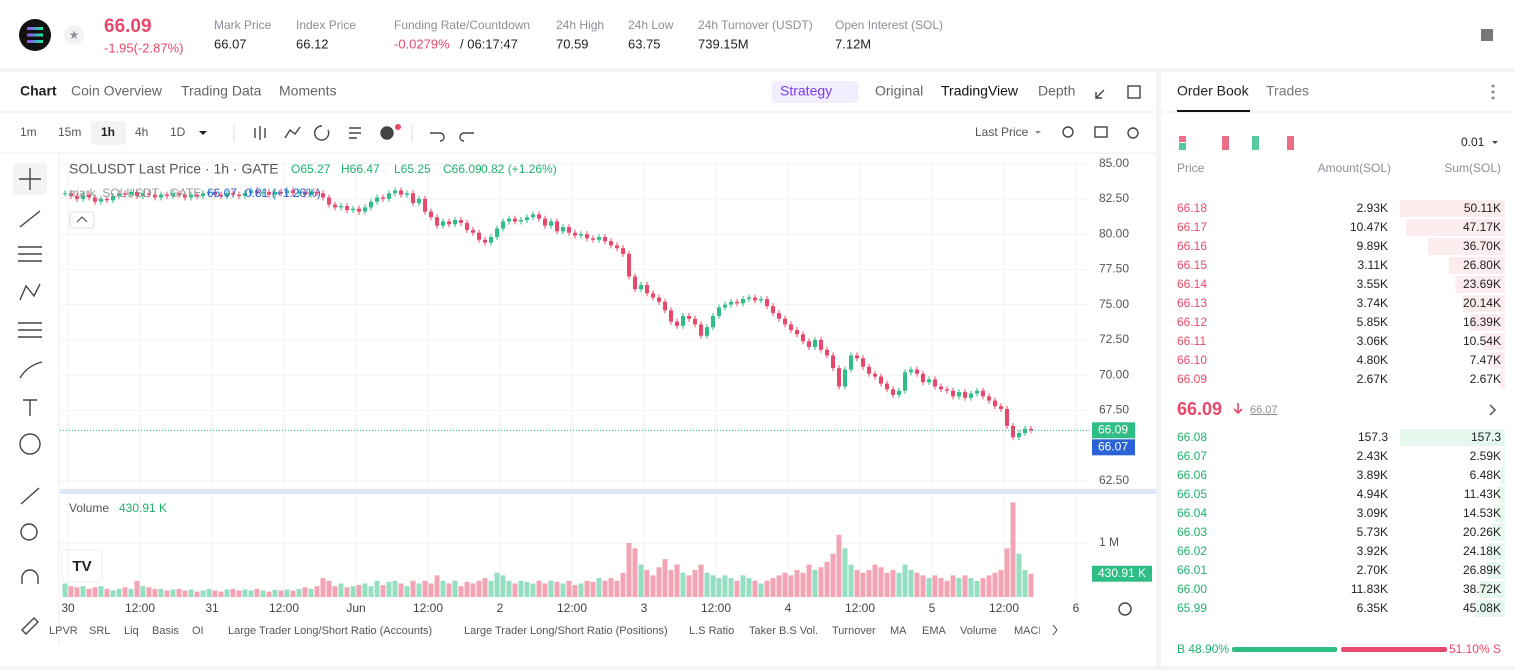  I want to click on collapse-btn, so click(82, 220).